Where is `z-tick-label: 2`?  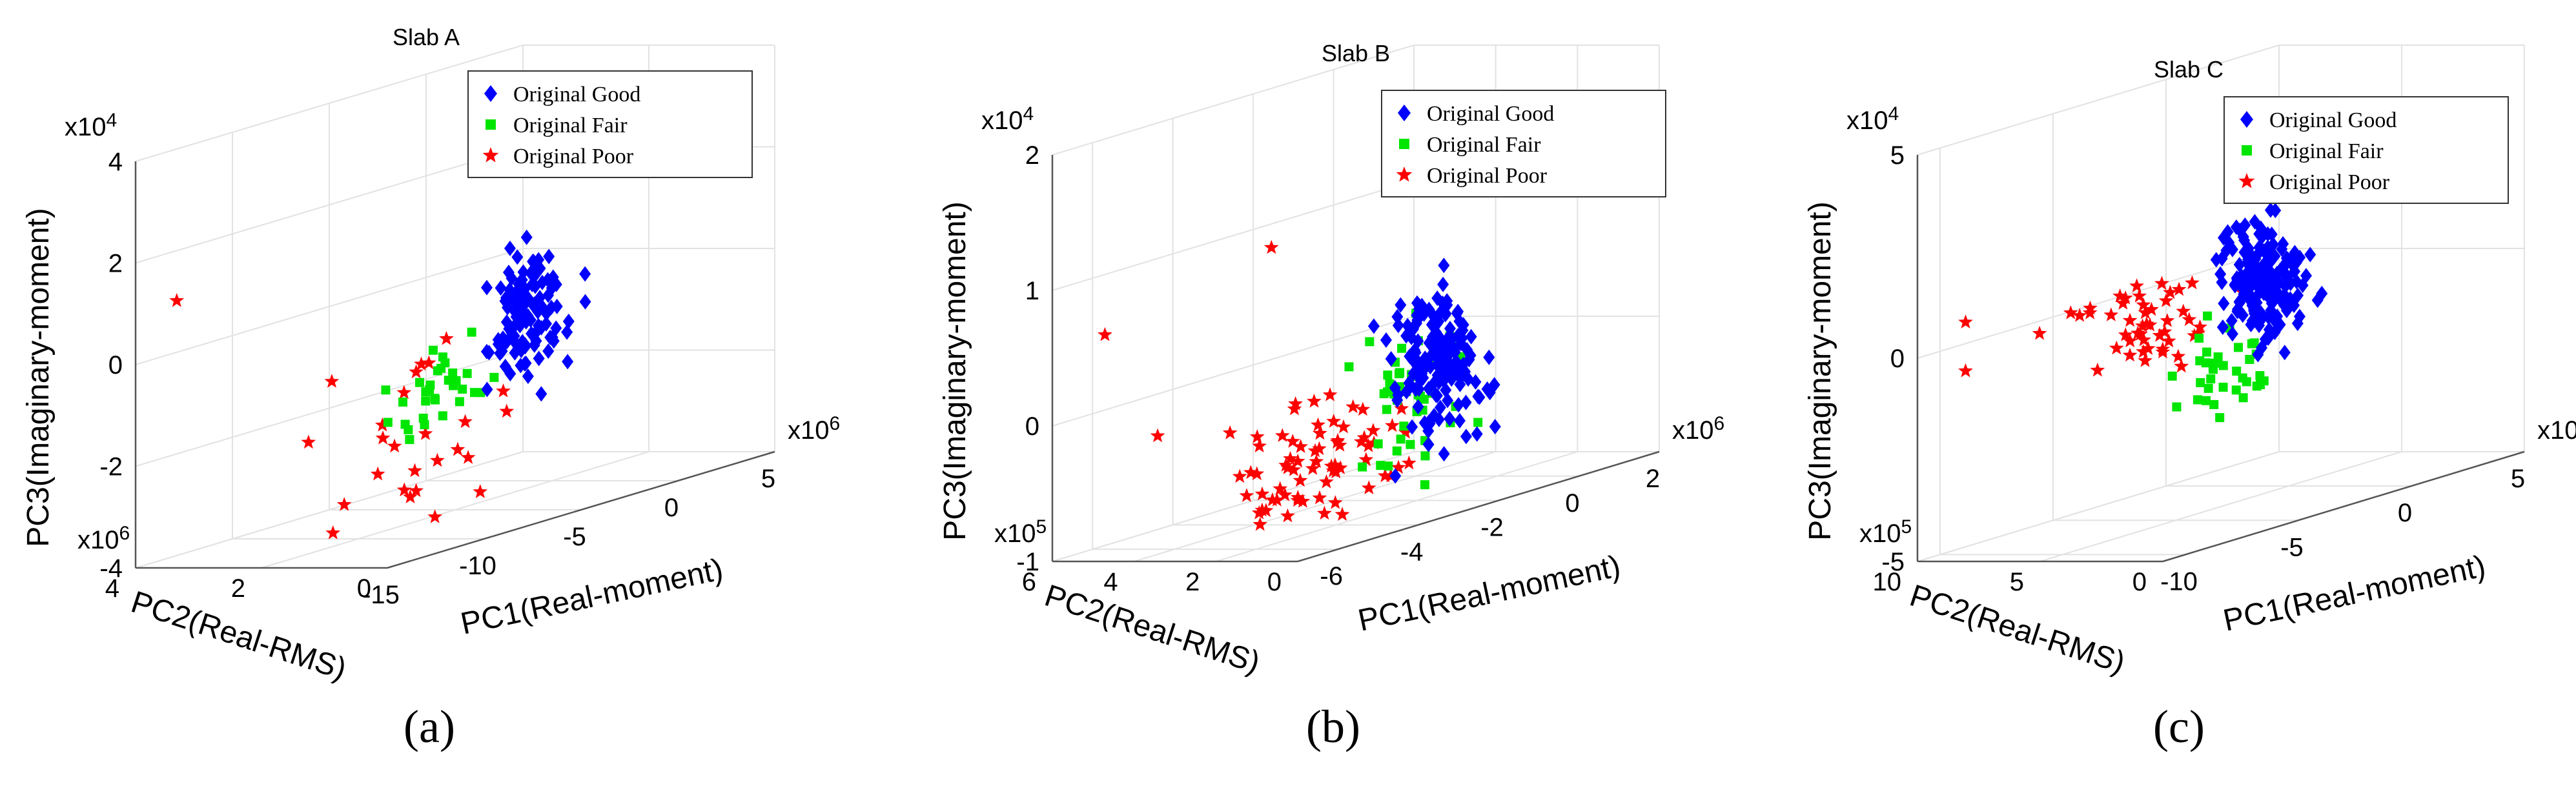
z-tick-label: 2 is located at coordinates (116, 264).